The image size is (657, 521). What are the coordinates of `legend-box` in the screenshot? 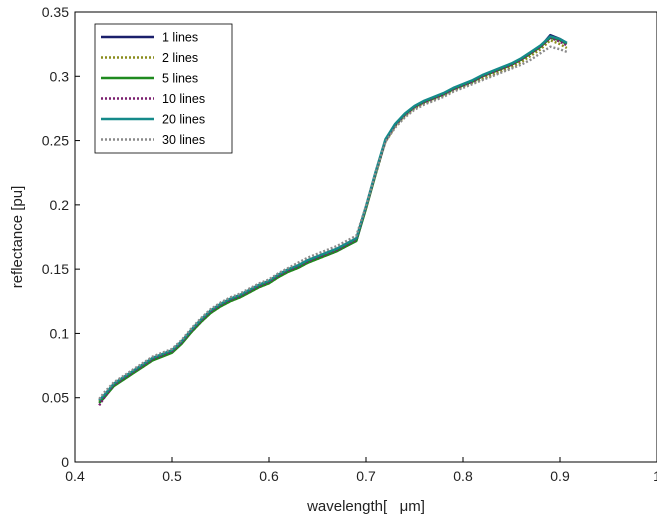 It's located at (163, 88).